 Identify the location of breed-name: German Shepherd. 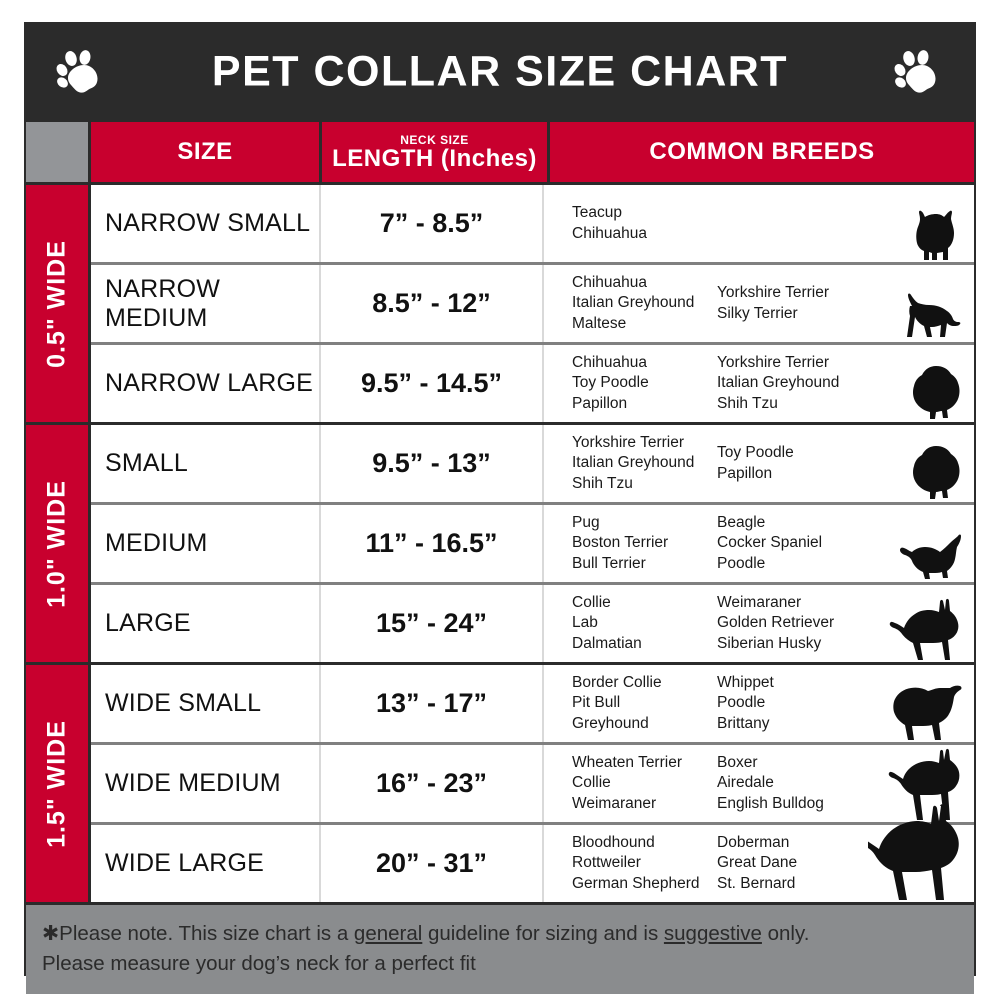
(636, 883).